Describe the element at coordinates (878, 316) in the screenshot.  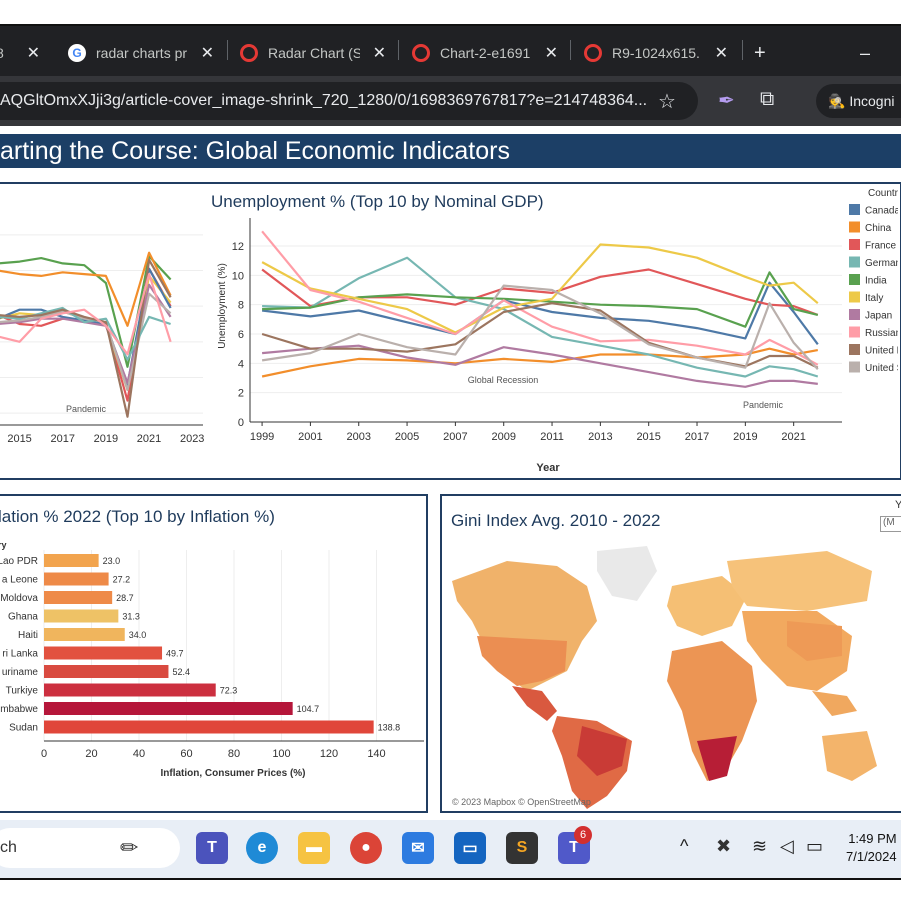
I see `legend-label: Japan` at that location.